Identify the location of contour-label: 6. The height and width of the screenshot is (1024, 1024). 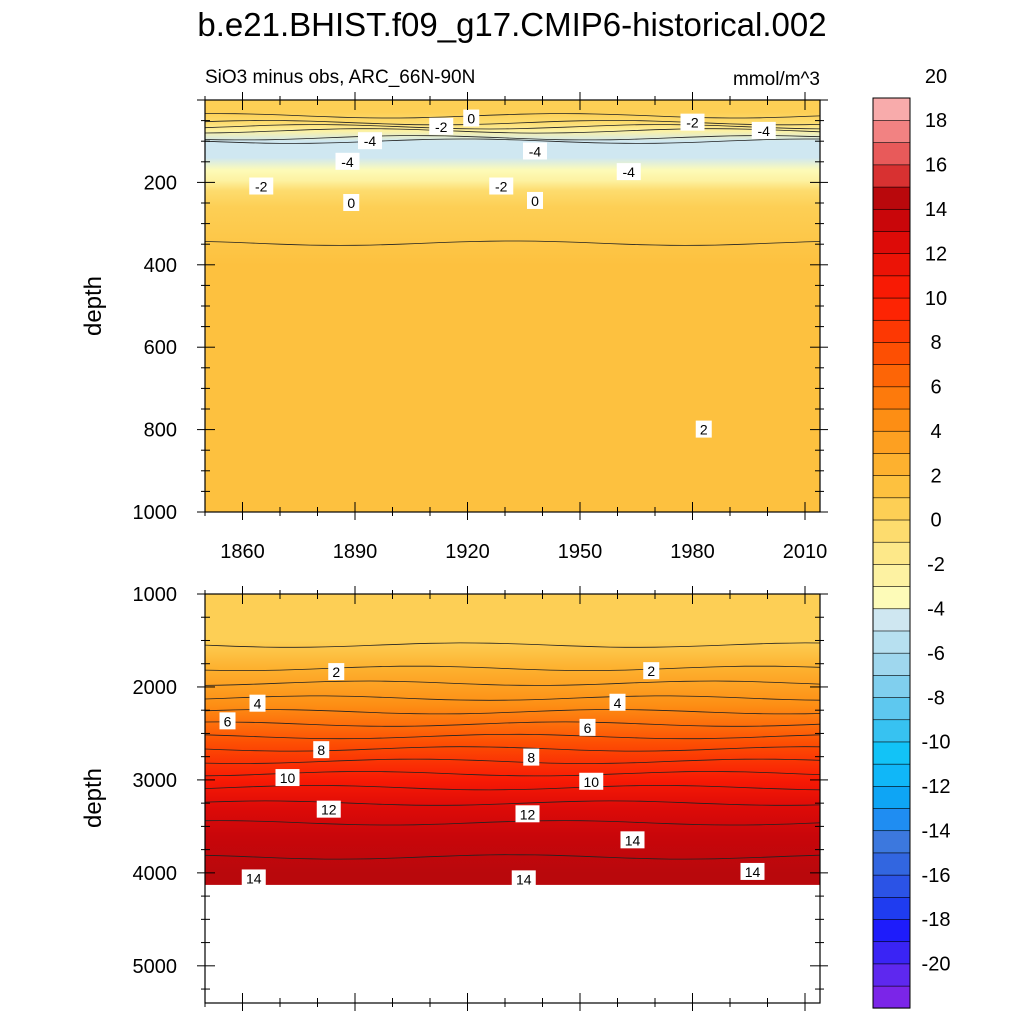
(228, 721).